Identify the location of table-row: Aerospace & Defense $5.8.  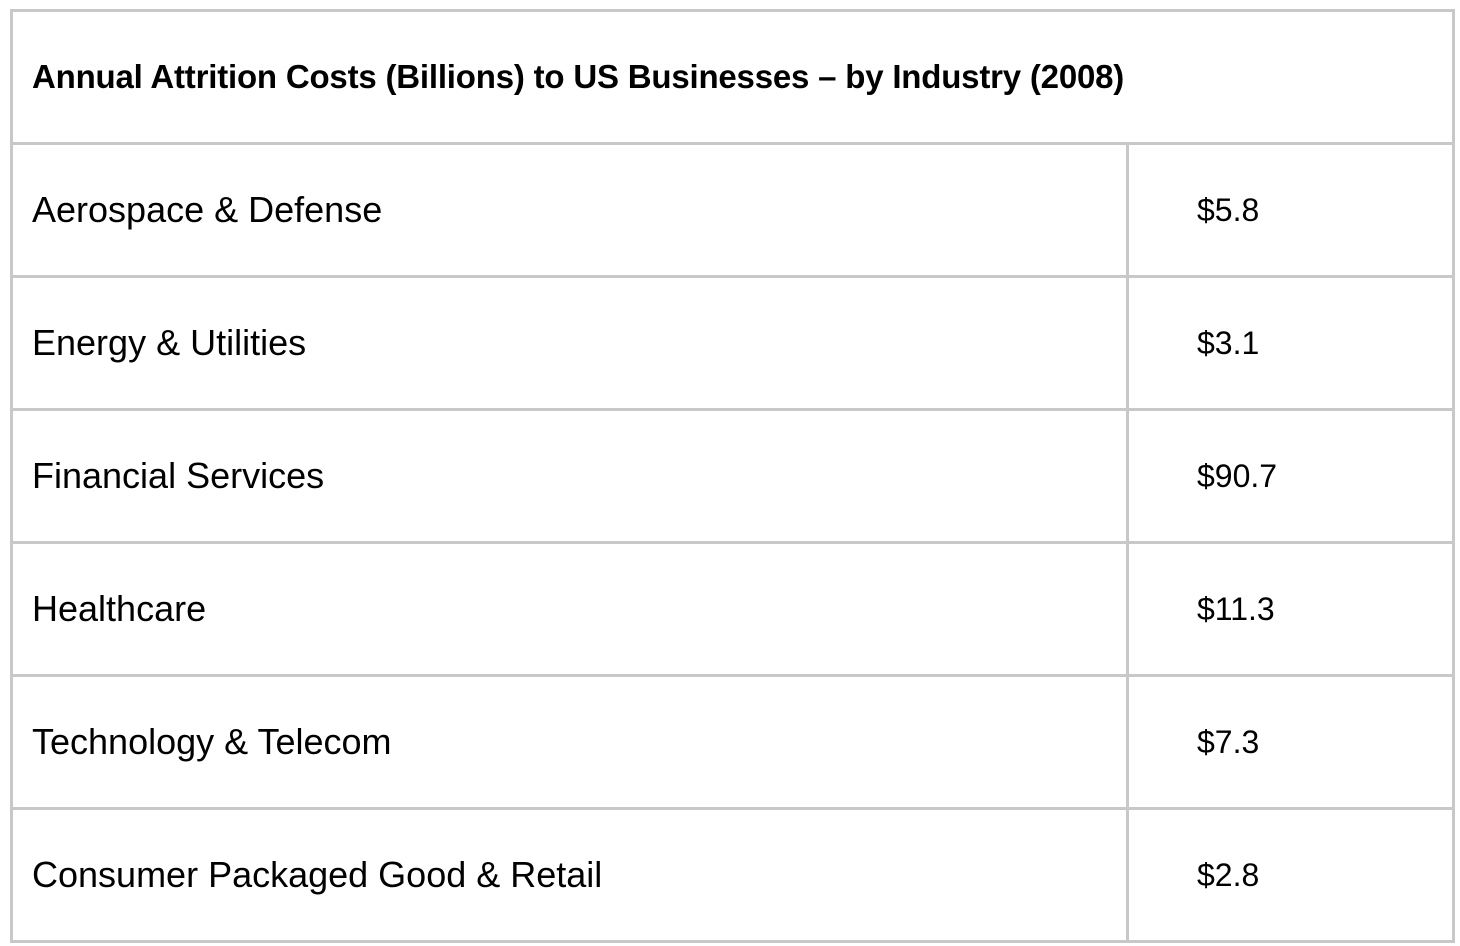
(733, 210).